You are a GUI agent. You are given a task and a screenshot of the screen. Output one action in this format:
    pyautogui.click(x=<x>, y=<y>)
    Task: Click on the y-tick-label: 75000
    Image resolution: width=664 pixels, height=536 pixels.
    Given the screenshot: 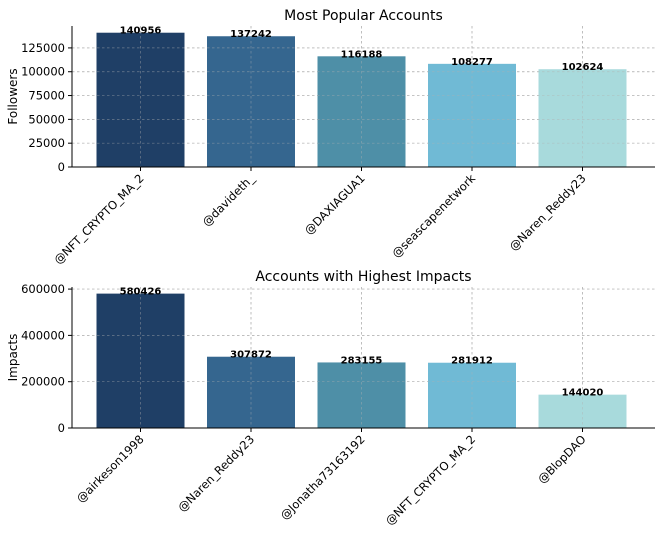 What is the action you would take?
    pyautogui.click(x=46, y=96)
    